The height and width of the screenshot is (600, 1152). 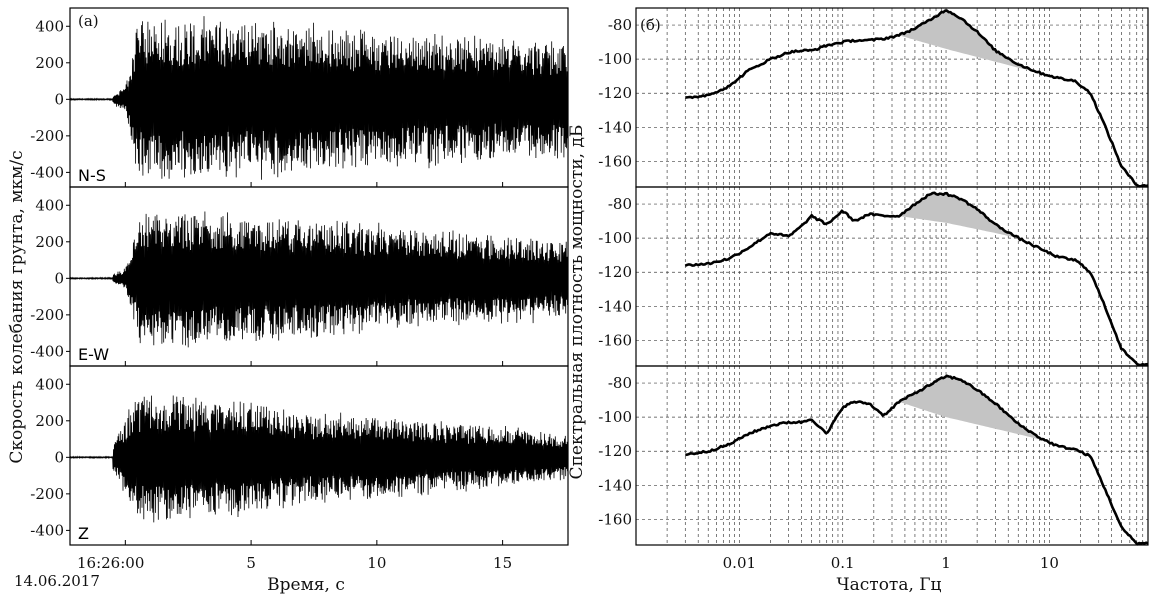 What do you see at coordinates (577, 302) in the screenshot?
I see `panel-b-ylabel: Спектральная плотность мощности, дБ` at bounding box center [577, 302].